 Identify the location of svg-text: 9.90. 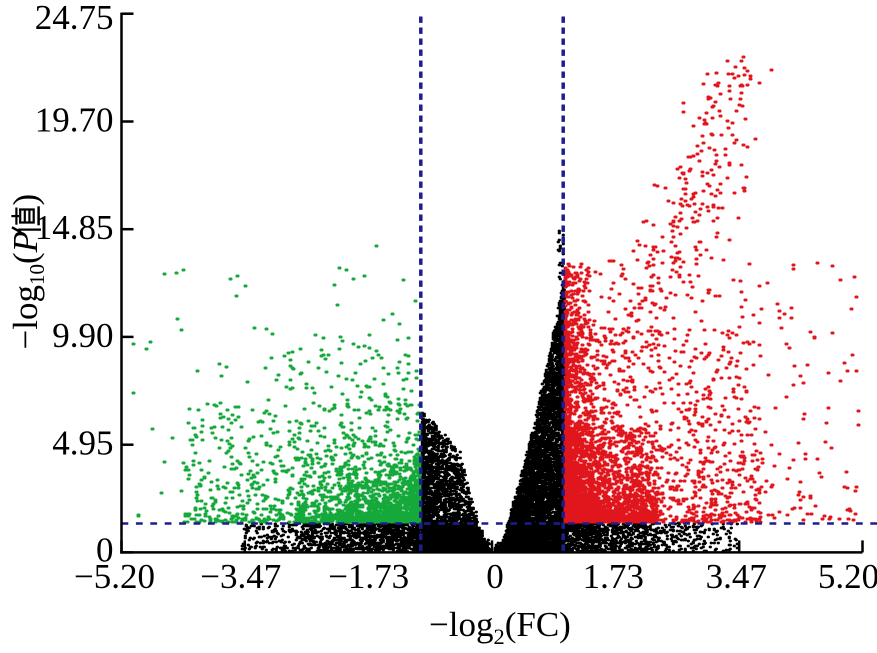
(82, 335).